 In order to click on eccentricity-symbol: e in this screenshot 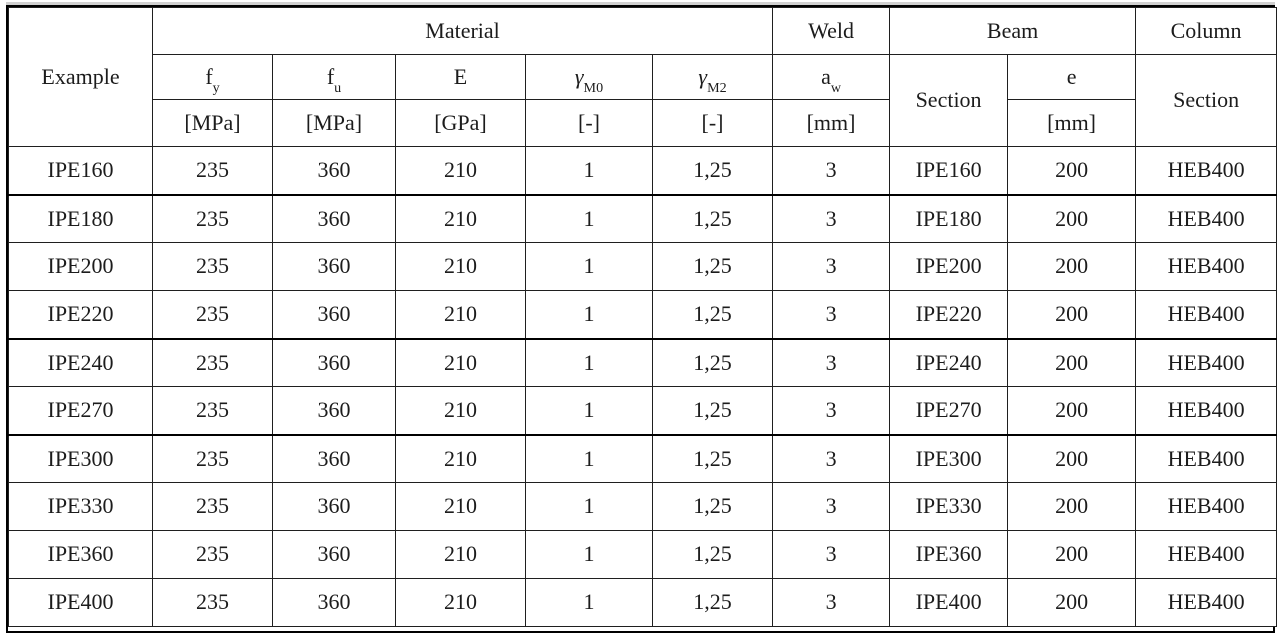, I will do `click(1071, 76)`.